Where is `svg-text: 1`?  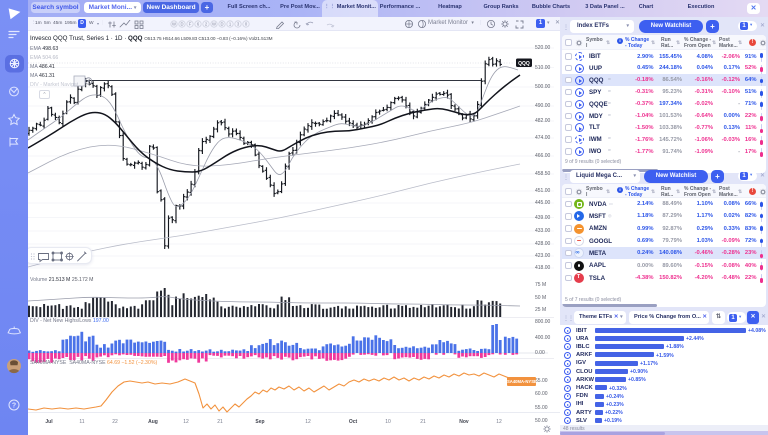
svg-text: 1 is located at coordinates (230, 24).